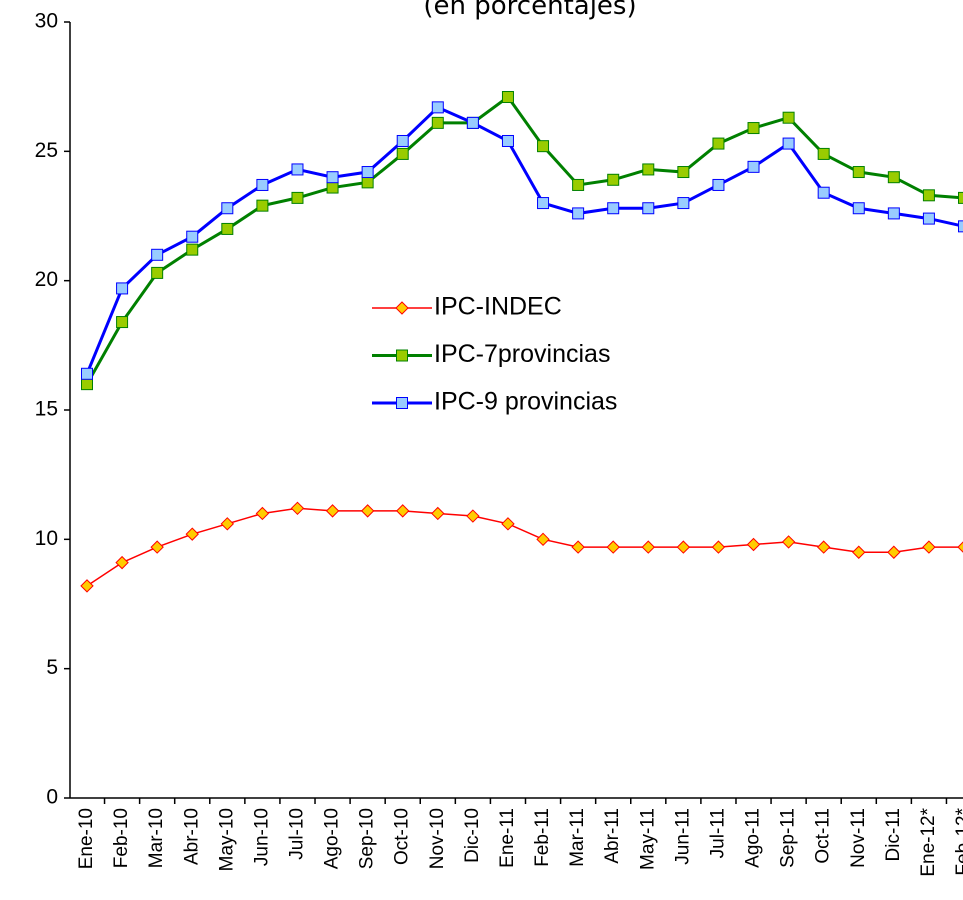  What do you see at coordinates (86, 838) in the screenshot?
I see `x-tick-label: Ene-10` at bounding box center [86, 838].